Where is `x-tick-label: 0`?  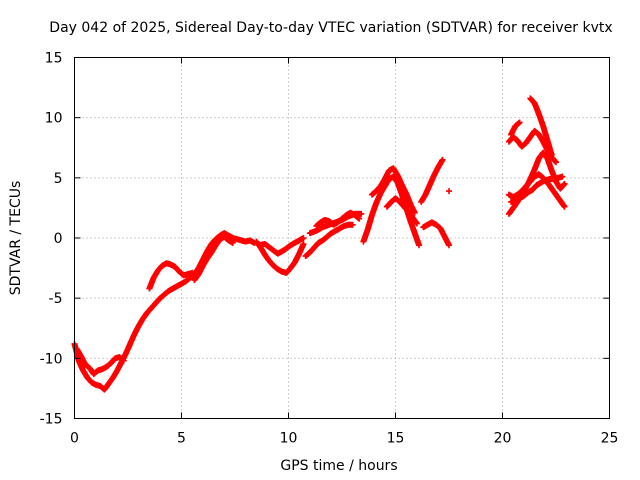
x-tick-label: 0 is located at coordinates (74, 439).